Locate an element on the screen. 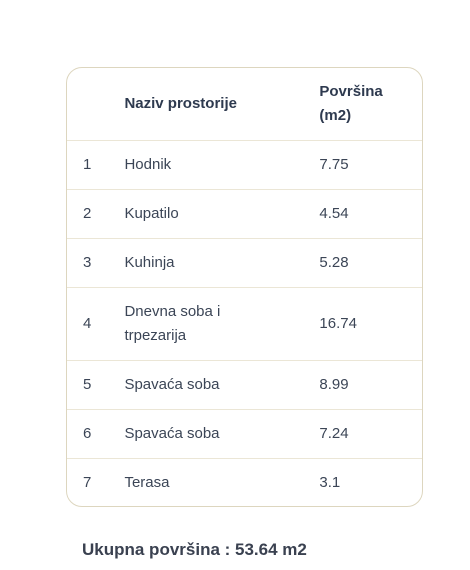 This screenshot has width=470, height=570. room-area: 3.1 is located at coordinates (330, 482).